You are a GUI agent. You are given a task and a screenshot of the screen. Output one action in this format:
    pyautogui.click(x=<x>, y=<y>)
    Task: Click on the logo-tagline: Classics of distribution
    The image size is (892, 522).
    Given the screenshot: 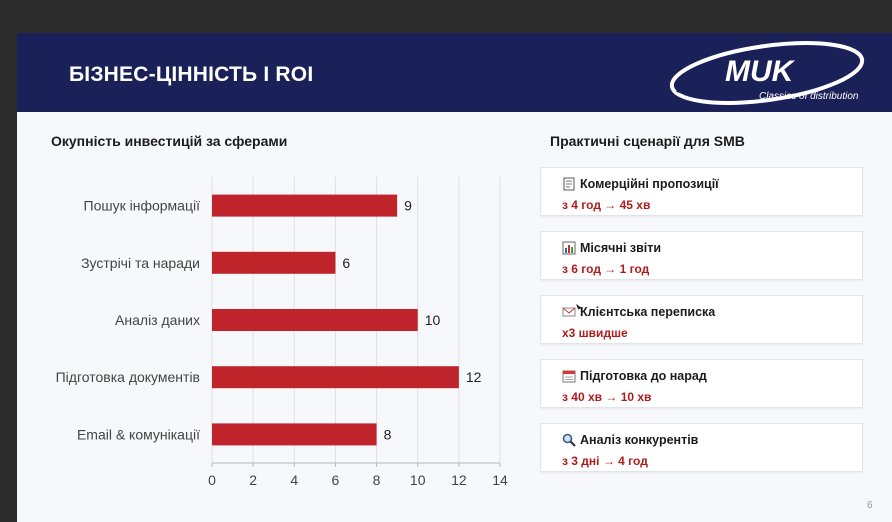 What is the action you would take?
    pyautogui.click(x=809, y=96)
    